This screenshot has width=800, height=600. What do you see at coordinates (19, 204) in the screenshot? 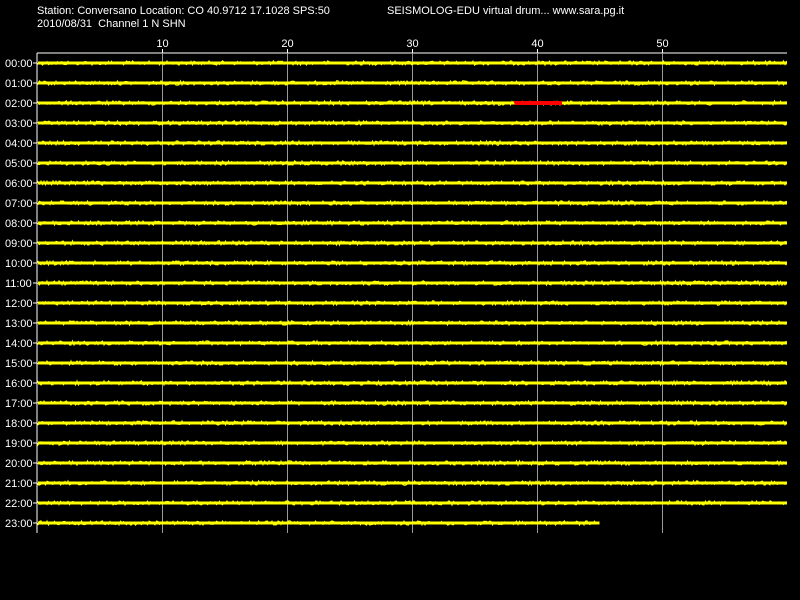
I see `row-time-label: 07:00` at bounding box center [19, 204].